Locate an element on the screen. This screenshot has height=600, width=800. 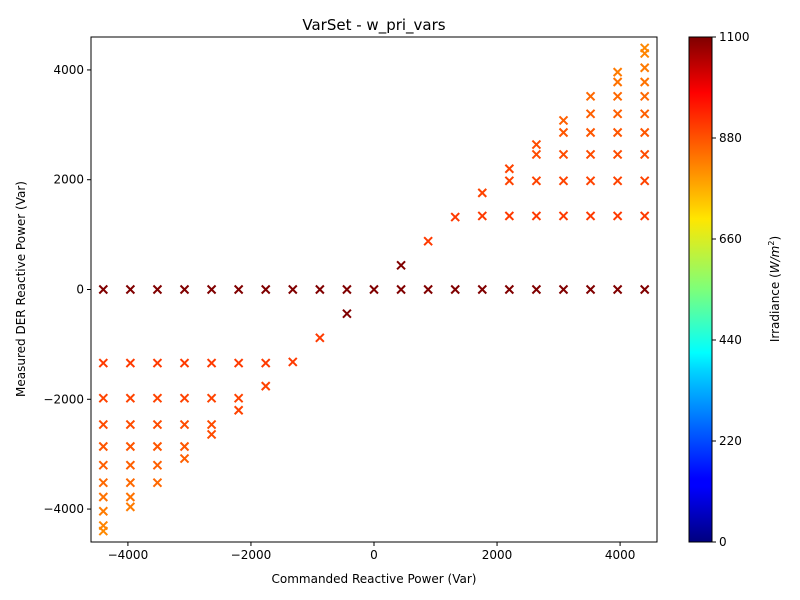
colorbar-label-unit: W/m is located at coordinates (775, 260).